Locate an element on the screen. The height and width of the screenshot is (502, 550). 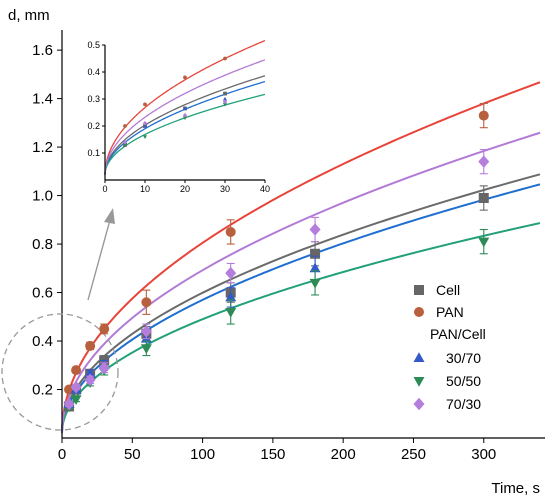
zoom-arrow-head is located at coordinates (109, 216).